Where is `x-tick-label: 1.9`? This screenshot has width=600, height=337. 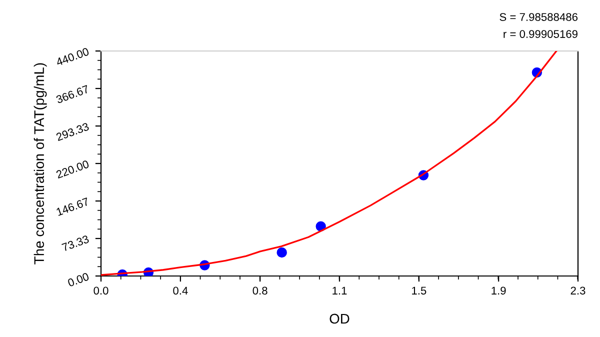 x-tick-label: 1.9 is located at coordinates (499, 290).